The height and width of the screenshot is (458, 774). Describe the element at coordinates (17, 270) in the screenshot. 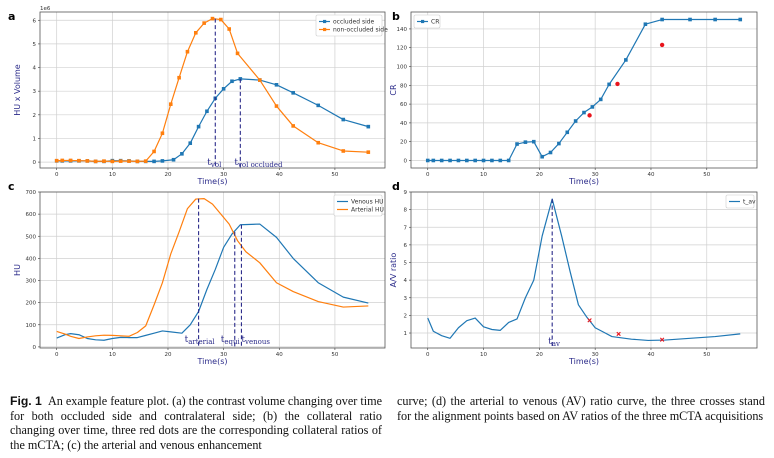

I see `y-axis-label: HU` at that location.